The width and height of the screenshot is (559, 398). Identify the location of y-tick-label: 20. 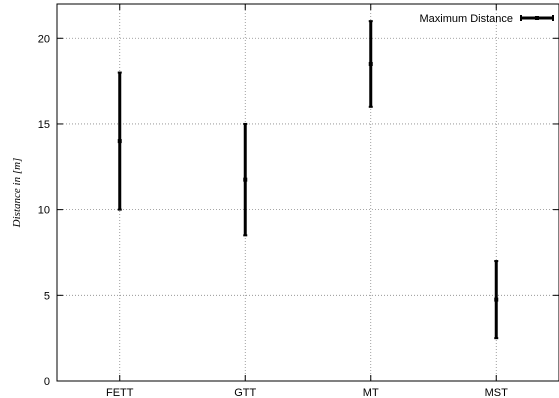
(44, 39).